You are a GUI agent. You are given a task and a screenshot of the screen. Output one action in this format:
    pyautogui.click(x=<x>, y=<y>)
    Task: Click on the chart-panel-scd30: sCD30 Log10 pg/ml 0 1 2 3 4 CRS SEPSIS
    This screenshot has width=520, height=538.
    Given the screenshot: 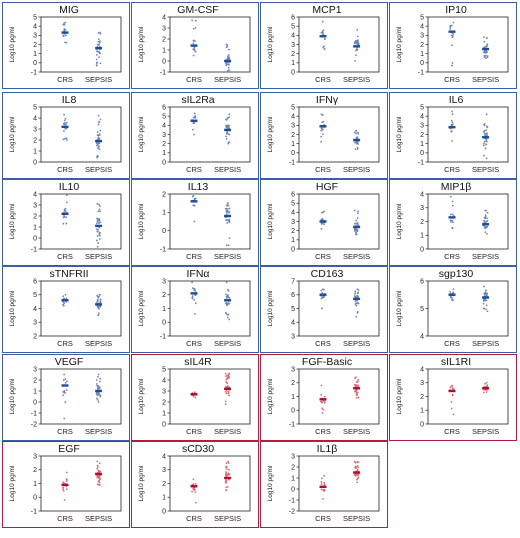 What is the action you would take?
    pyautogui.click(x=195, y=484)
    